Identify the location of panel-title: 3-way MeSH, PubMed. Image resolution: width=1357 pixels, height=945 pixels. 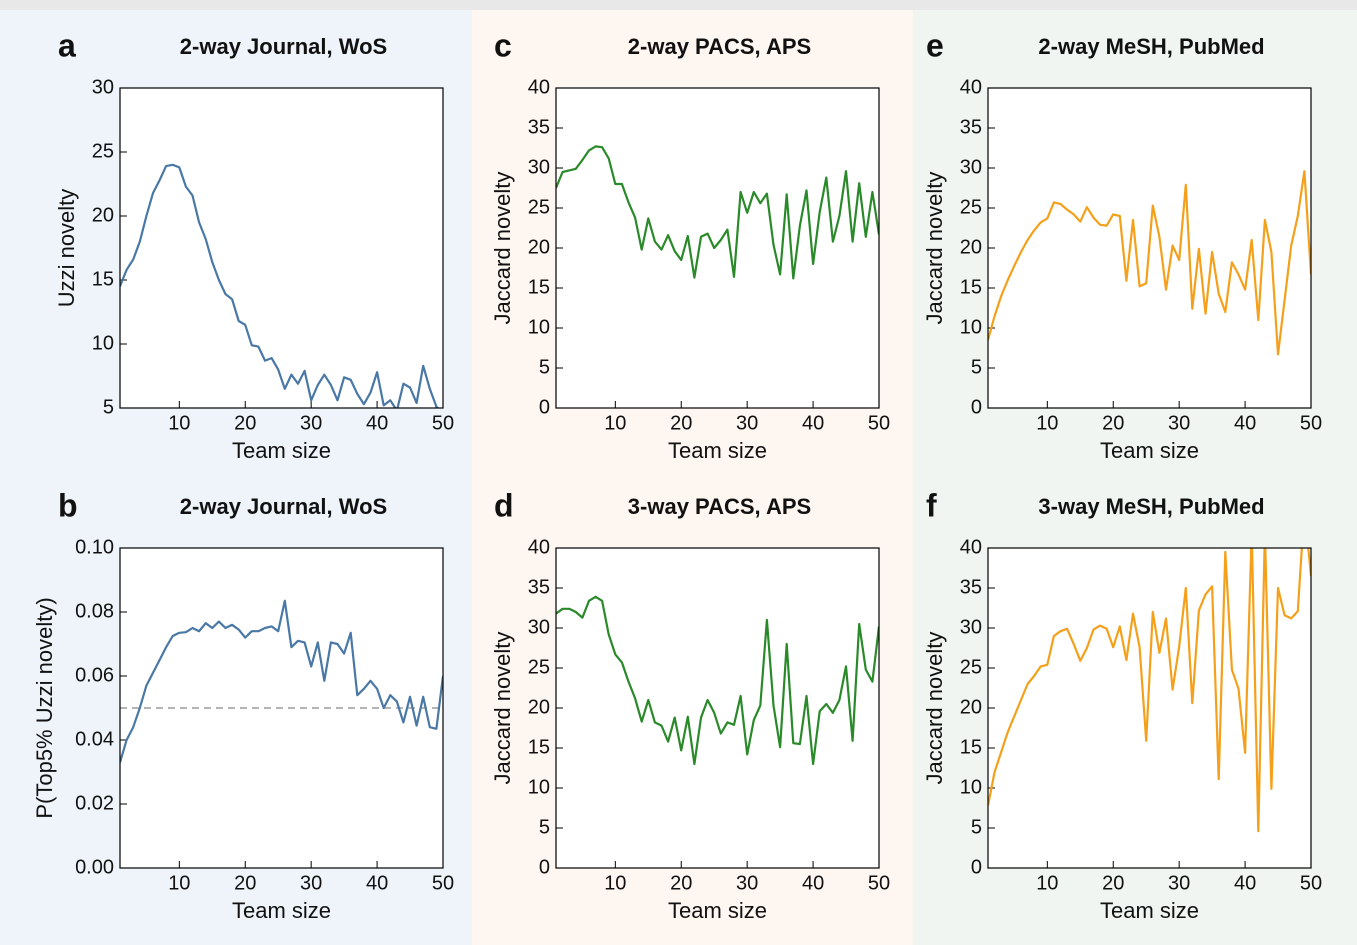
(1151, 506).